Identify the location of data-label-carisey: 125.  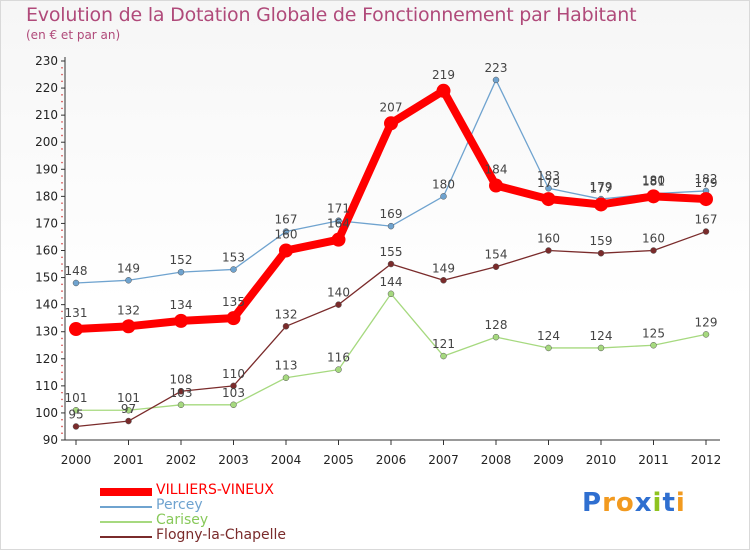
(653, 333).